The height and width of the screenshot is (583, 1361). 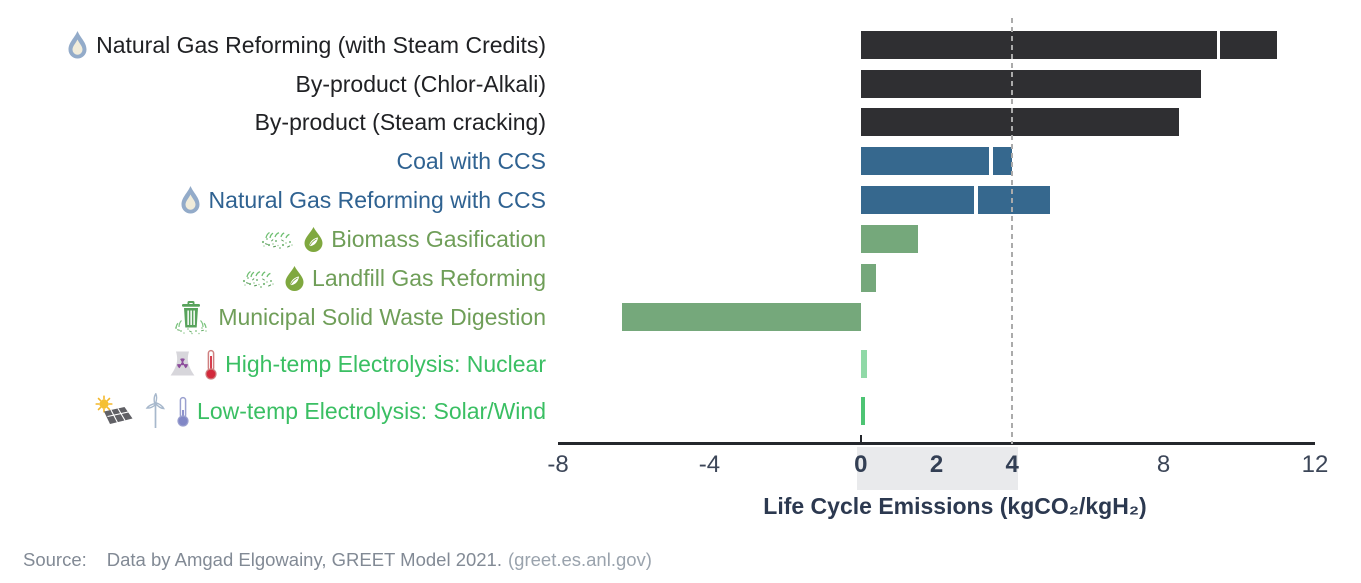 I want to click on category-label: By-product (Chlor-Alkali), so click(x=420, y=83).